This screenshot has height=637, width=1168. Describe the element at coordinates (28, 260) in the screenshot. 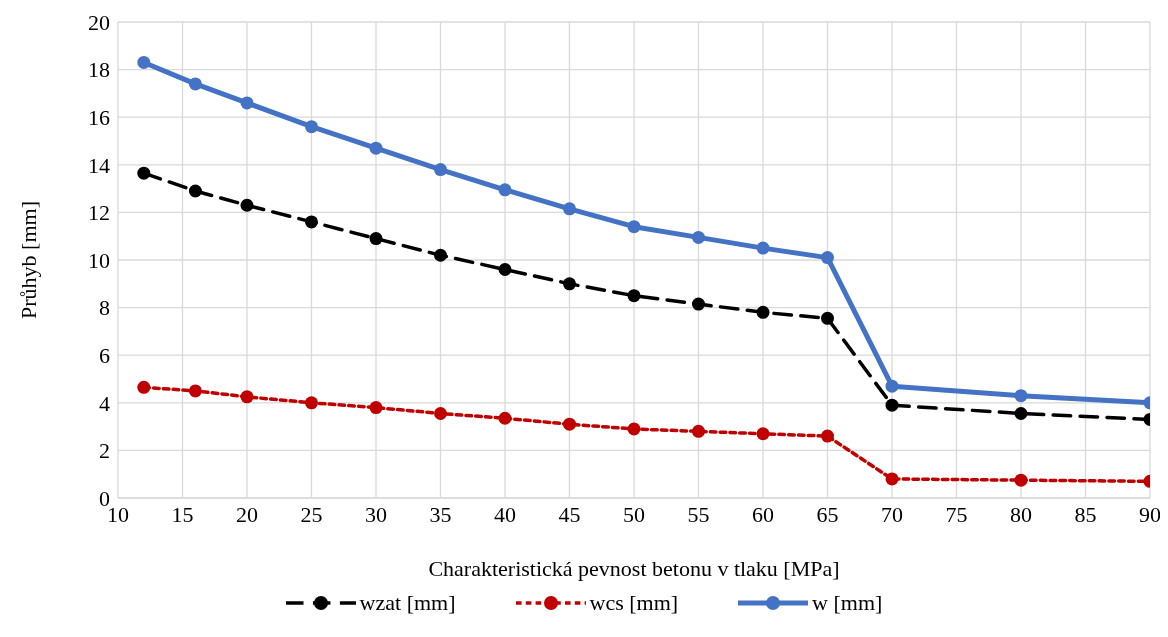

I see `y-axis-title: Průhyb [mm]` at that location.